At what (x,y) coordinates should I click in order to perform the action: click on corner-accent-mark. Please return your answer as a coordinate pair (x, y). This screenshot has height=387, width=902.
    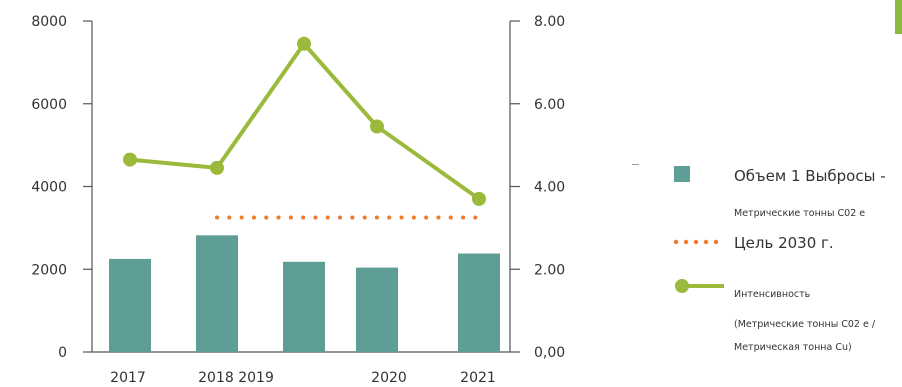
    Looking at the image, I should click on (898, 17).